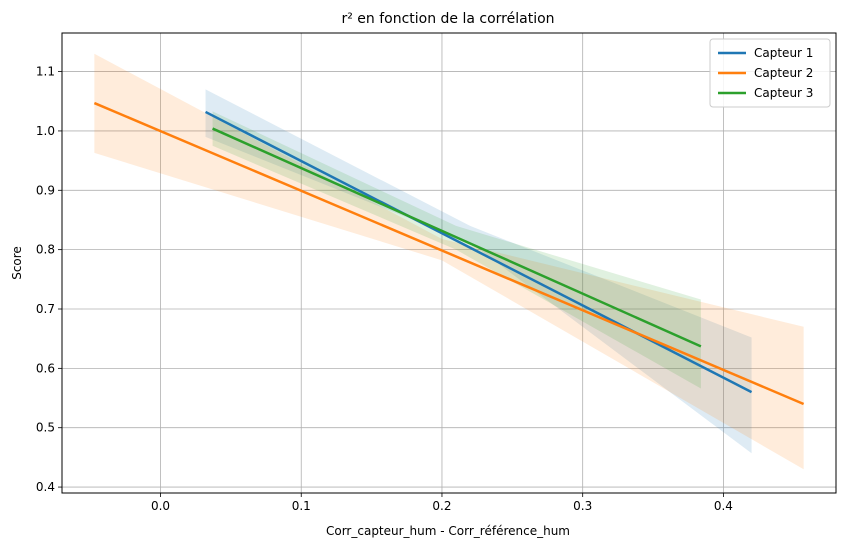  What do you see at coordinates (723, 506) in the screenshot?
I see `x-tick-label-4: 0.4` at bounding box center [723, 506].